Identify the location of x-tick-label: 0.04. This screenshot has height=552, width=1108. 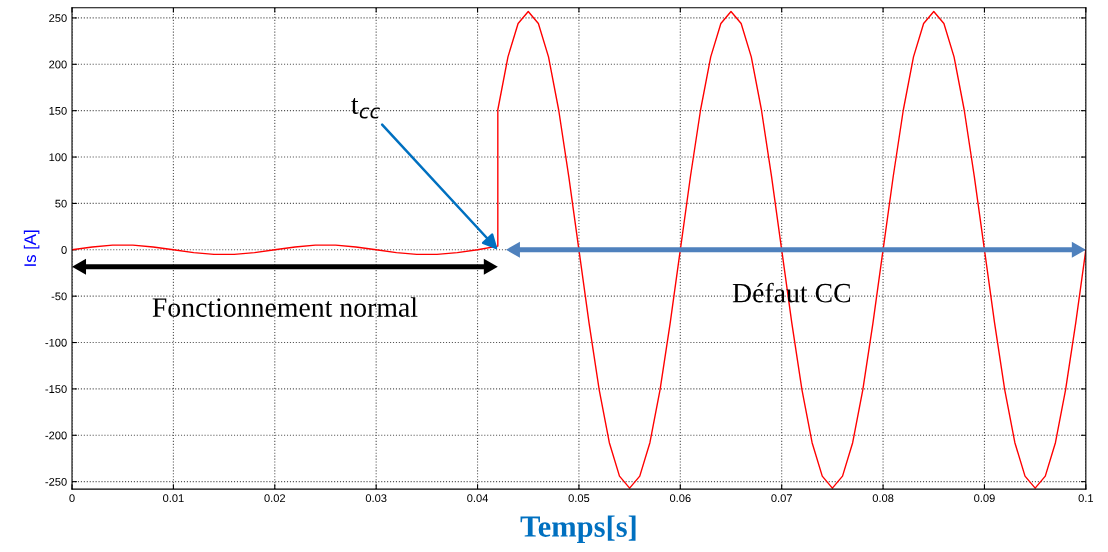
(478, 498).